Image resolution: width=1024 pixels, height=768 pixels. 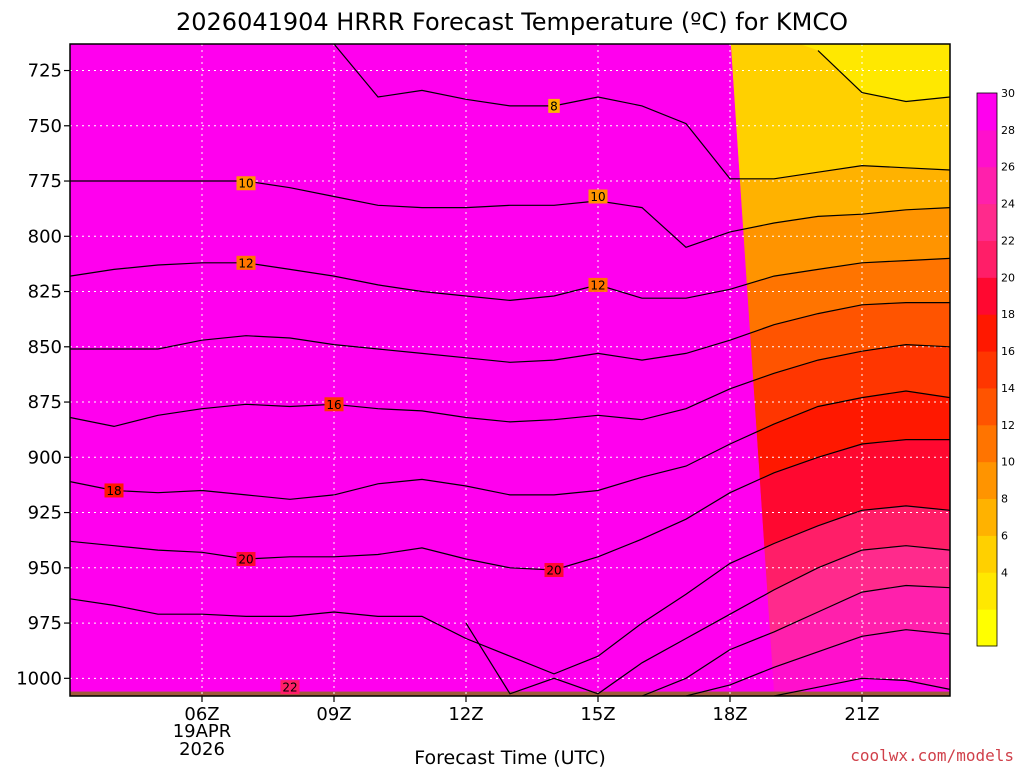 I want to click on colorbar-label: 10, so click(x=1008, y=462).